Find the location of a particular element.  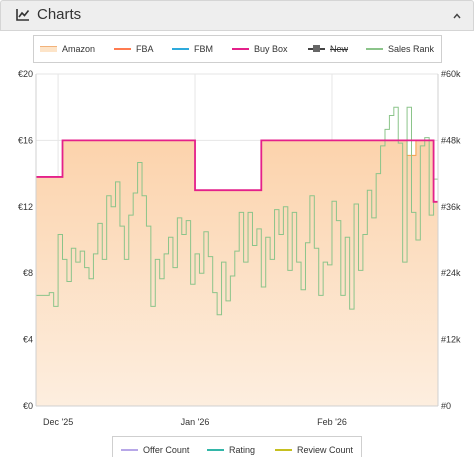

legend-label-review-count: Review Count is located at coordinates (325, 450).